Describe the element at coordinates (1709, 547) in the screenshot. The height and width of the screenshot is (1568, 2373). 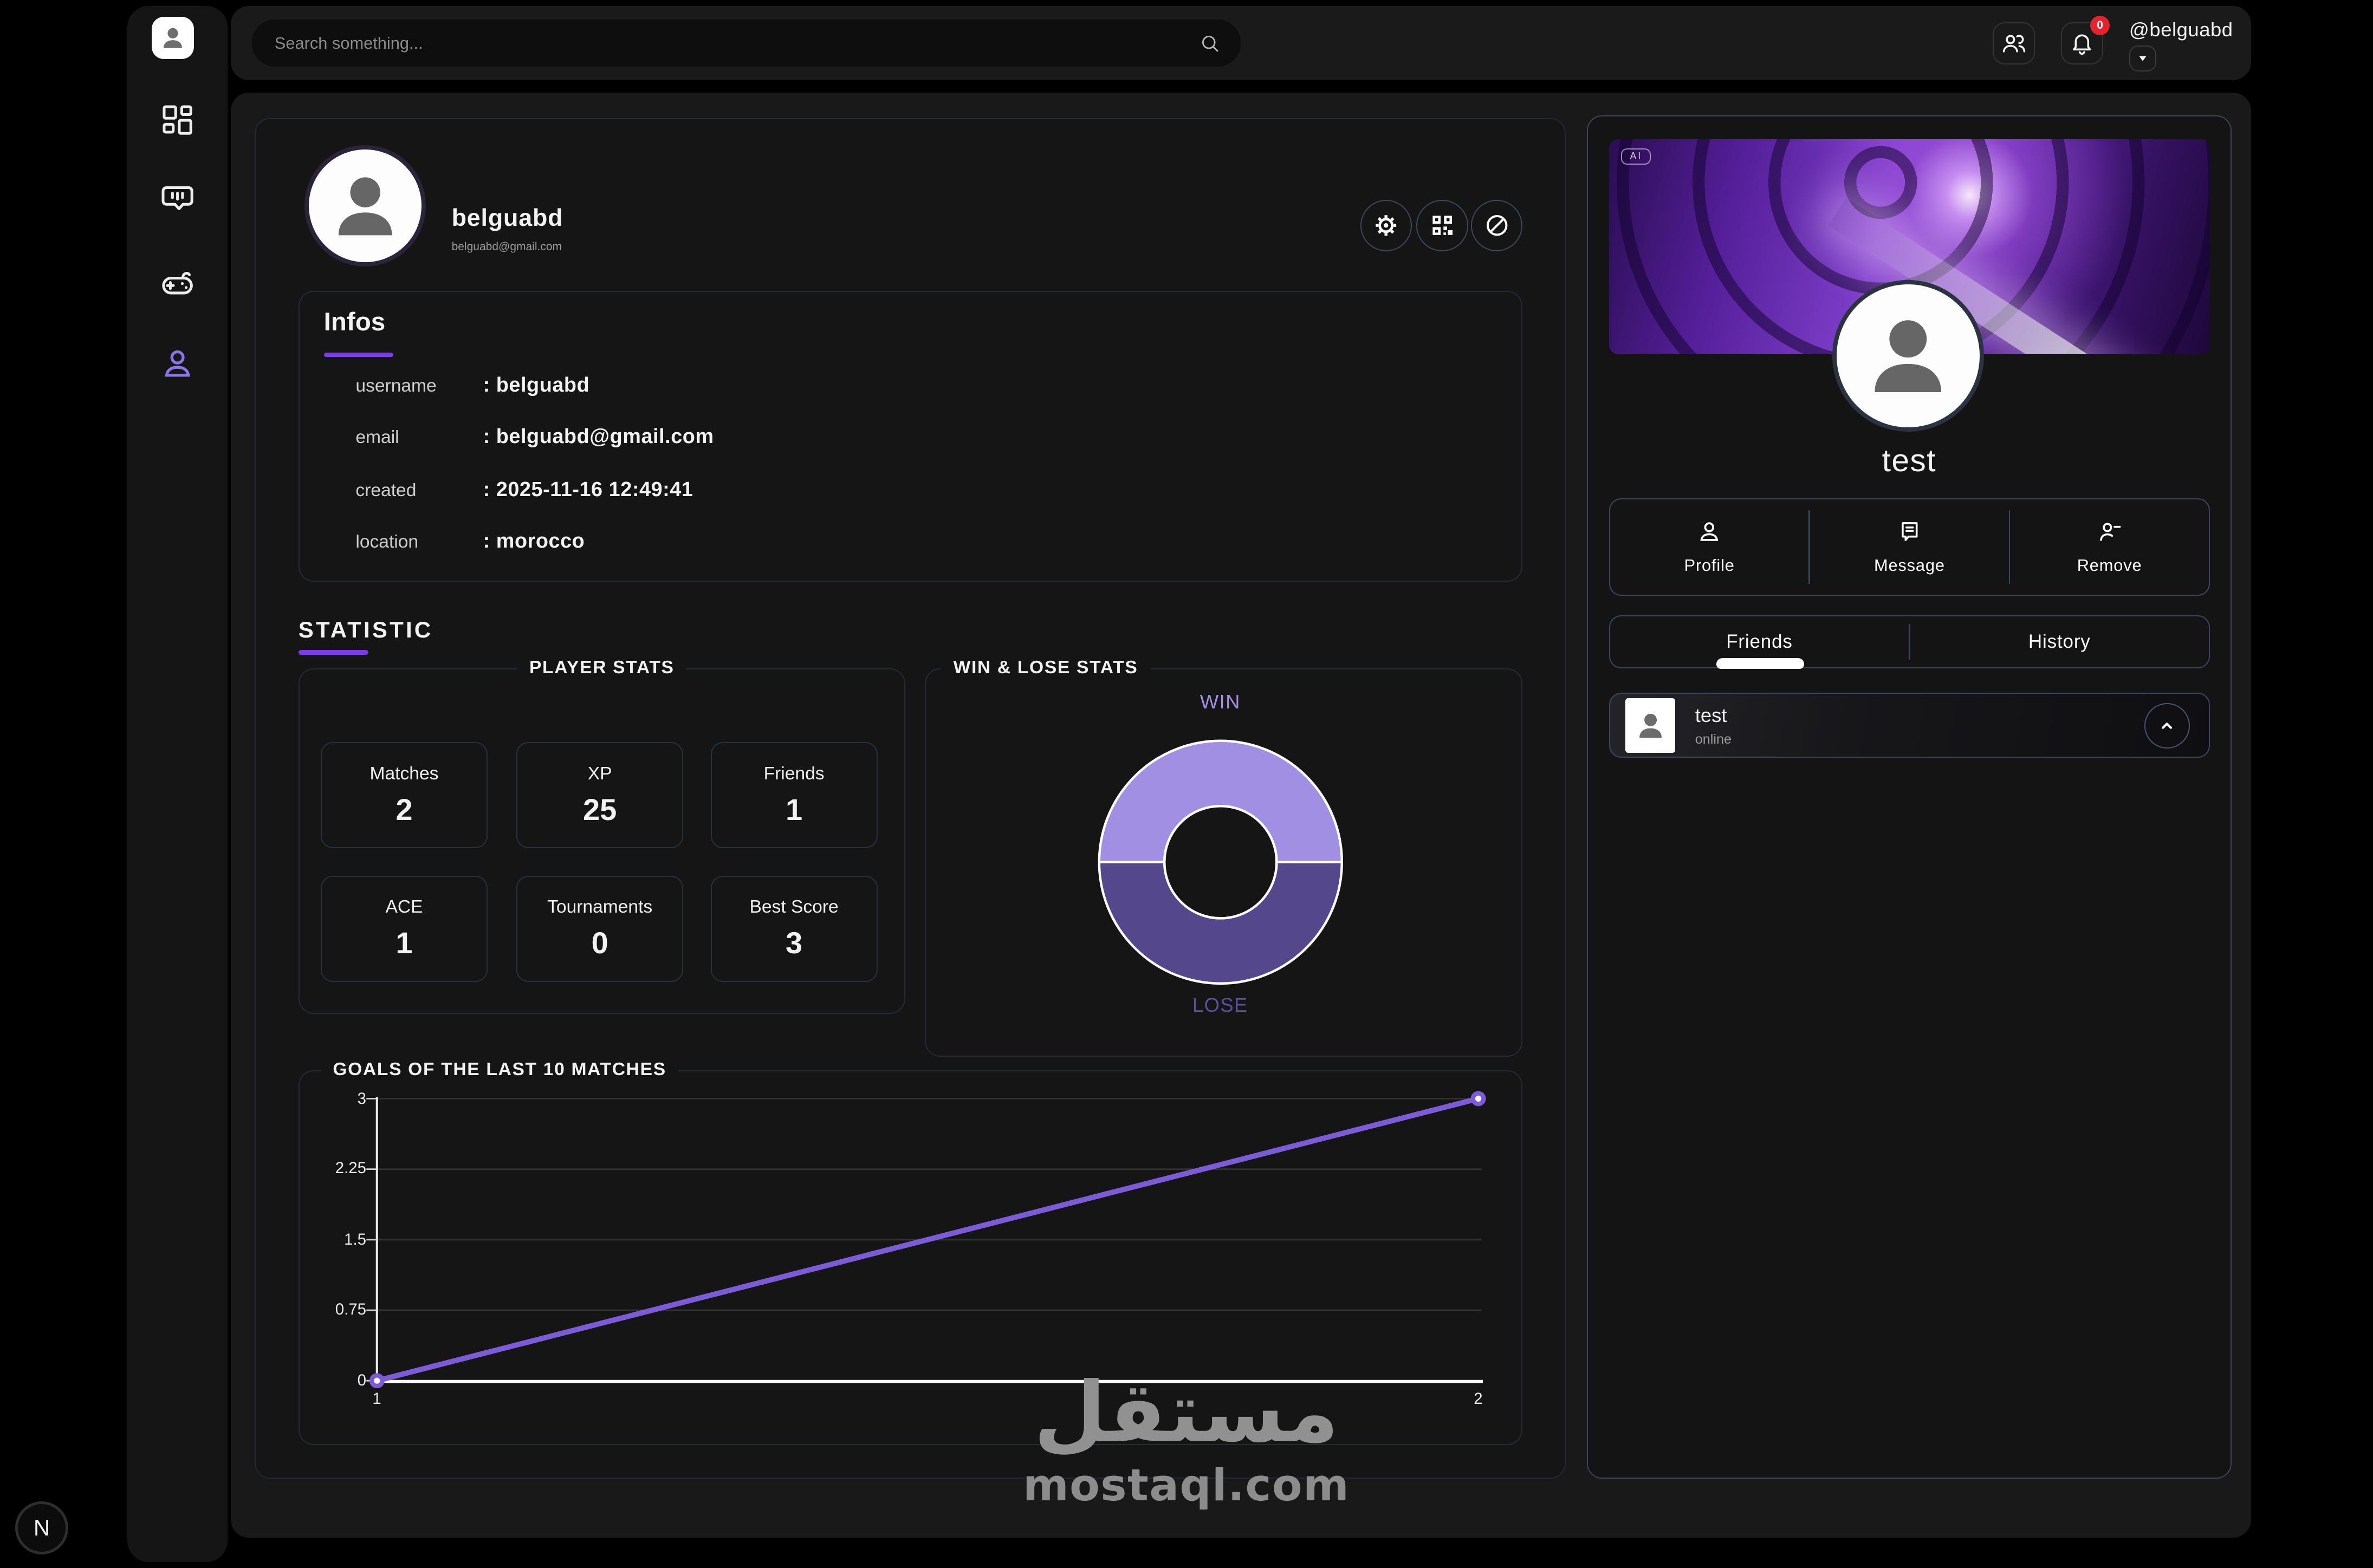
I see `profile-action-button: Profile` at that location.